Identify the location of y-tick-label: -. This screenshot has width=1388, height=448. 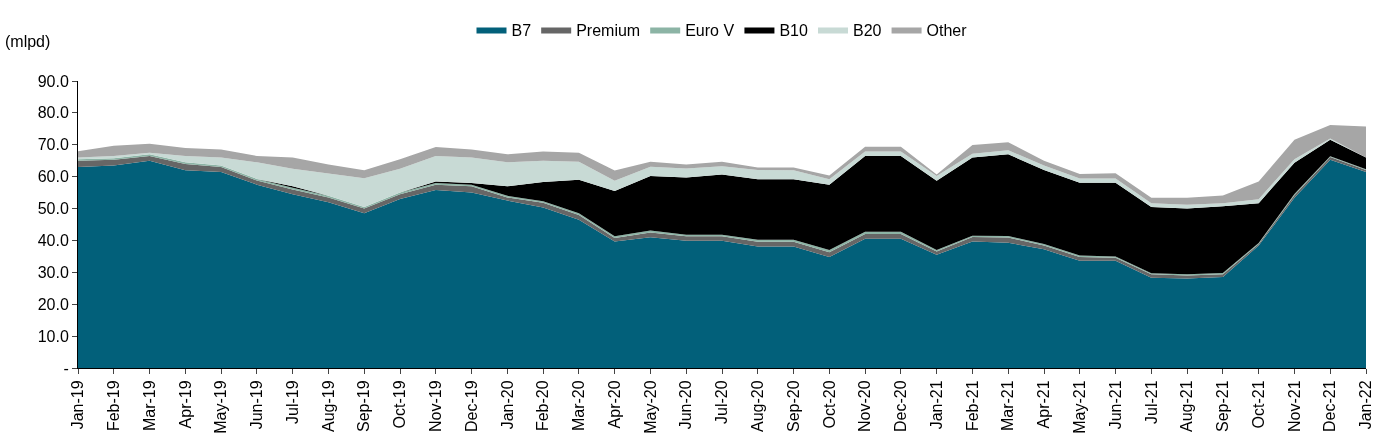
(66, 368).